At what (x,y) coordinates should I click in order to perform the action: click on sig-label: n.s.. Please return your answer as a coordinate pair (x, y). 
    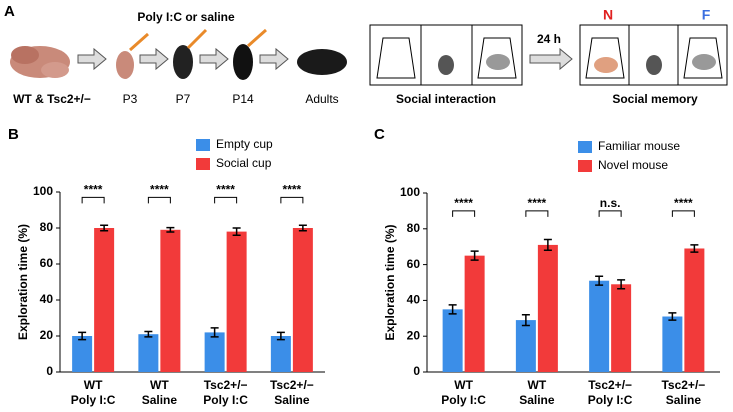
    Looking at the image, I should click on (610, 203).